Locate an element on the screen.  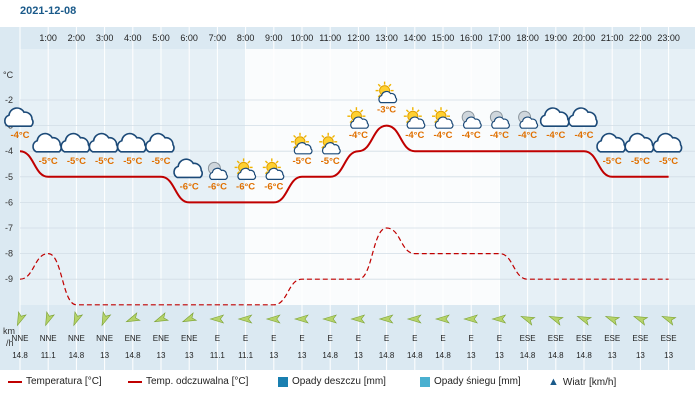
hour-label: 19:00 is located at coordinates (556, 38).